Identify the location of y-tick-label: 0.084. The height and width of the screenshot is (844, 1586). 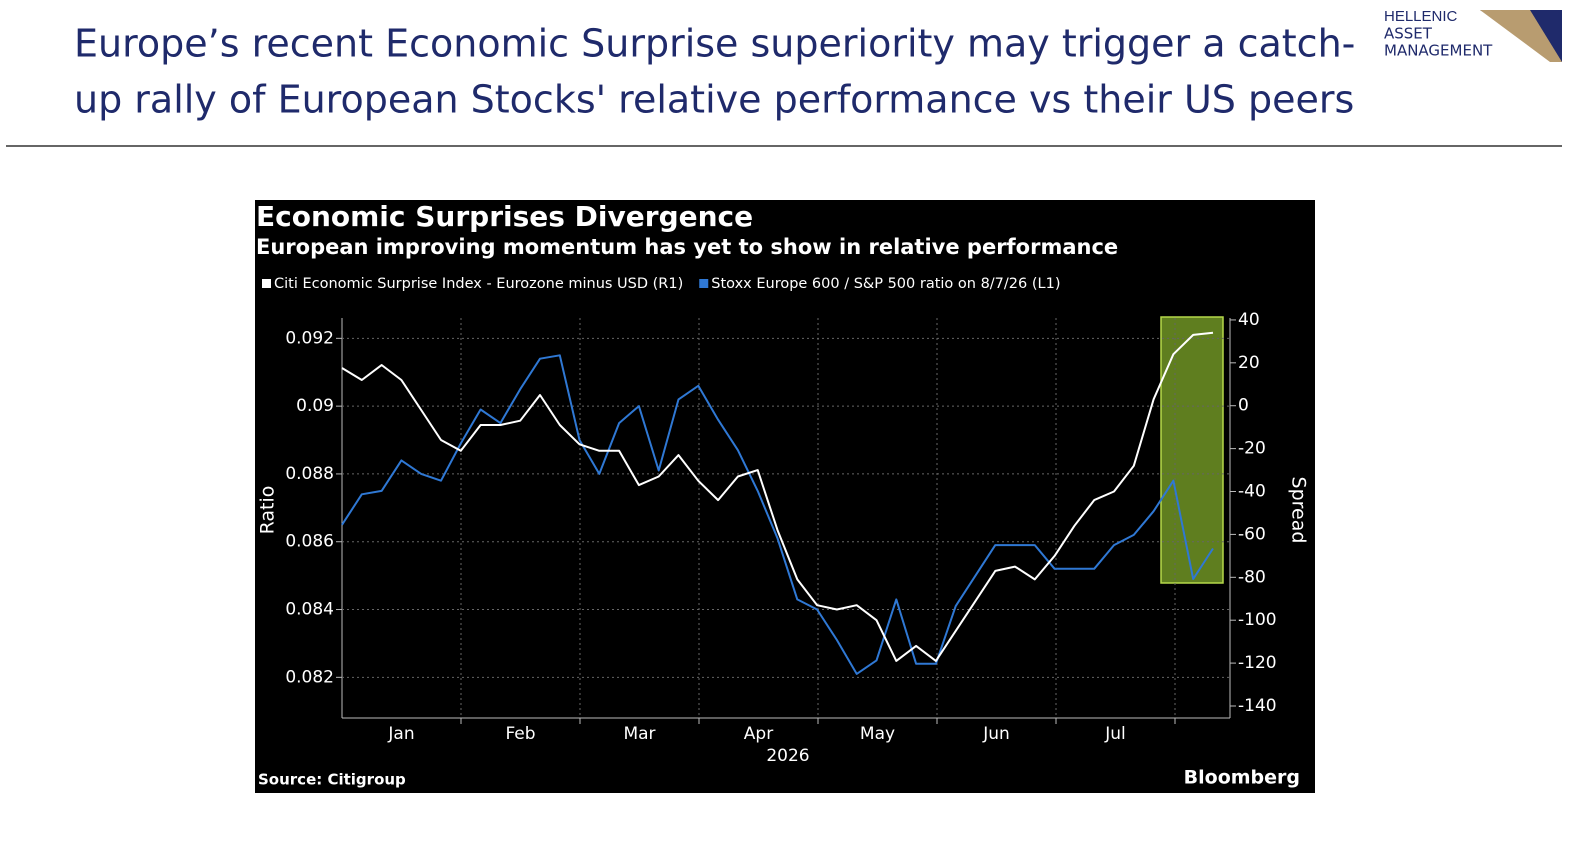
(309, 610).